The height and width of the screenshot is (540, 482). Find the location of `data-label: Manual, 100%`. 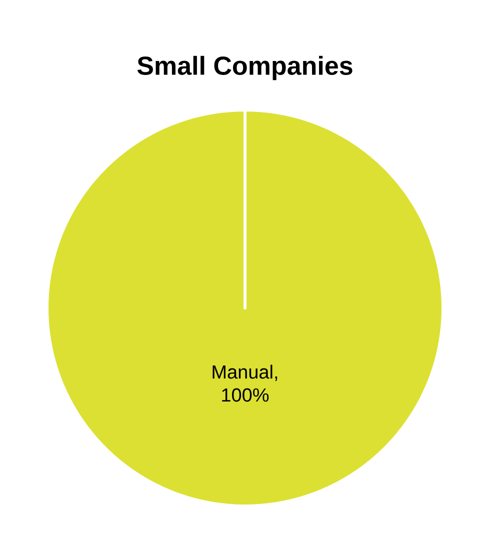

data-label: Manual, 100% is located at coordinates (245, 383).